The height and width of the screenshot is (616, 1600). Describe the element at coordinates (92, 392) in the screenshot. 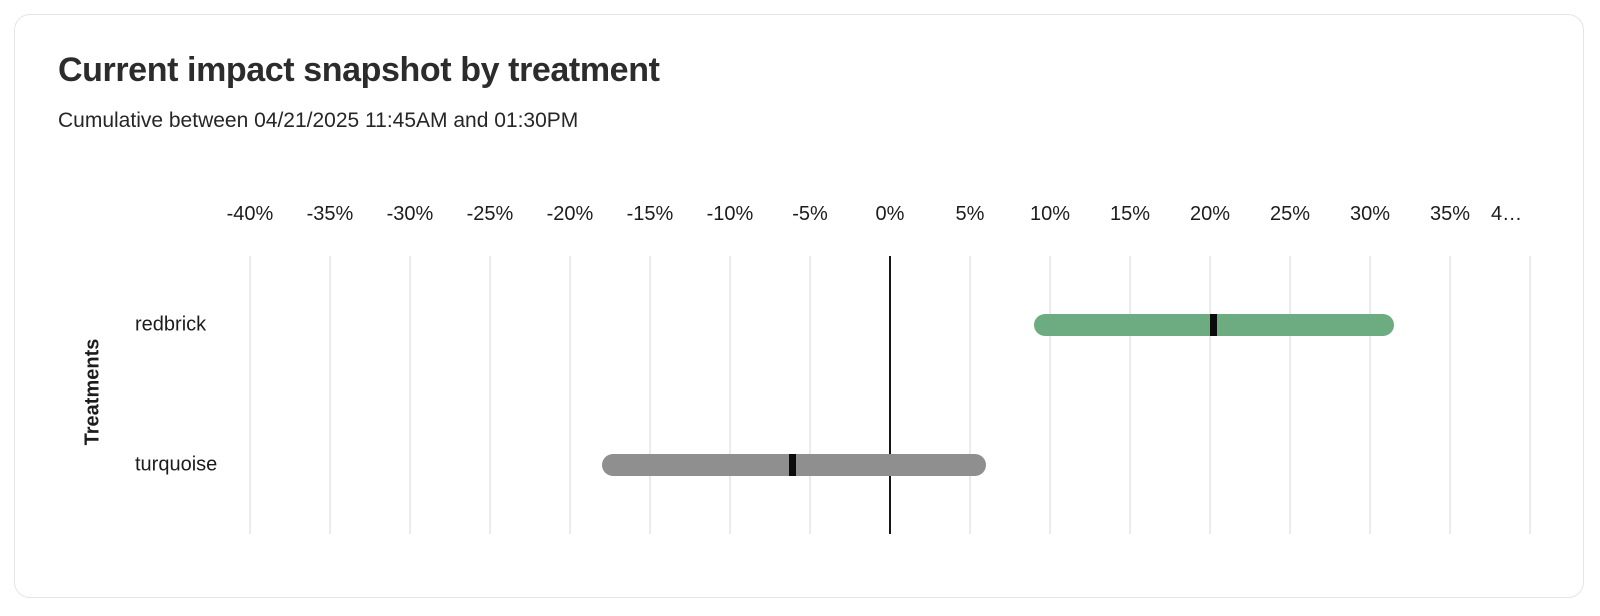

I see `y-axis-title: Treatments` at that location.